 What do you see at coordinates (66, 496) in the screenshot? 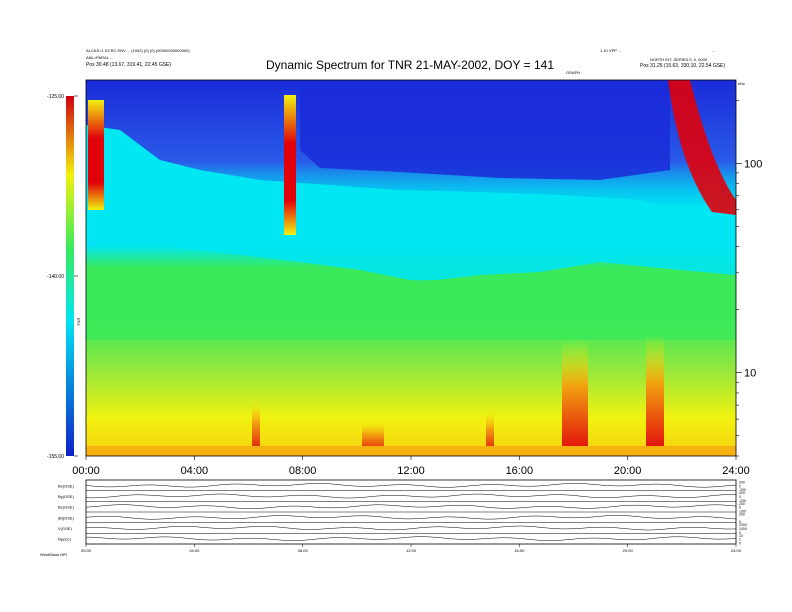
I see `panel-label: By(GSE)` at bounding box center [66, 496].